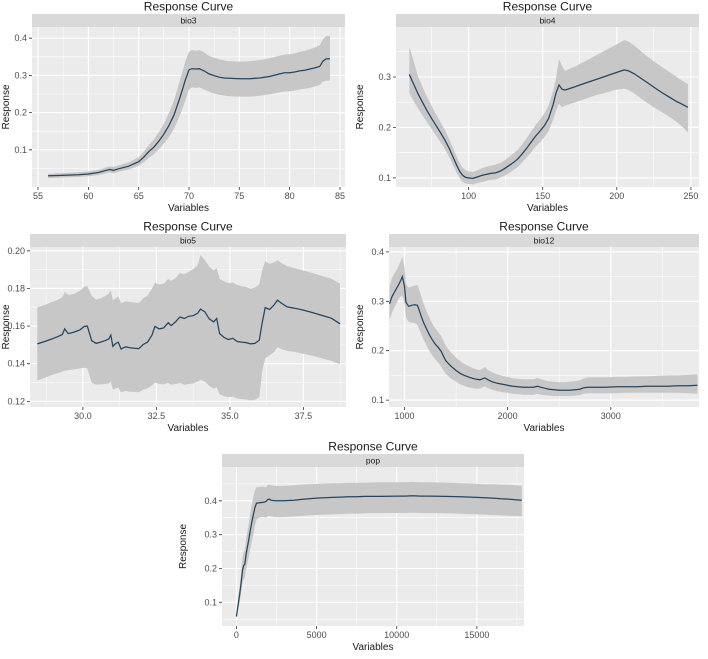 Image resolution: width=708 pixels, height=659 pixels. I want to click on x-tick-label: 32.5, so click(157, 416).